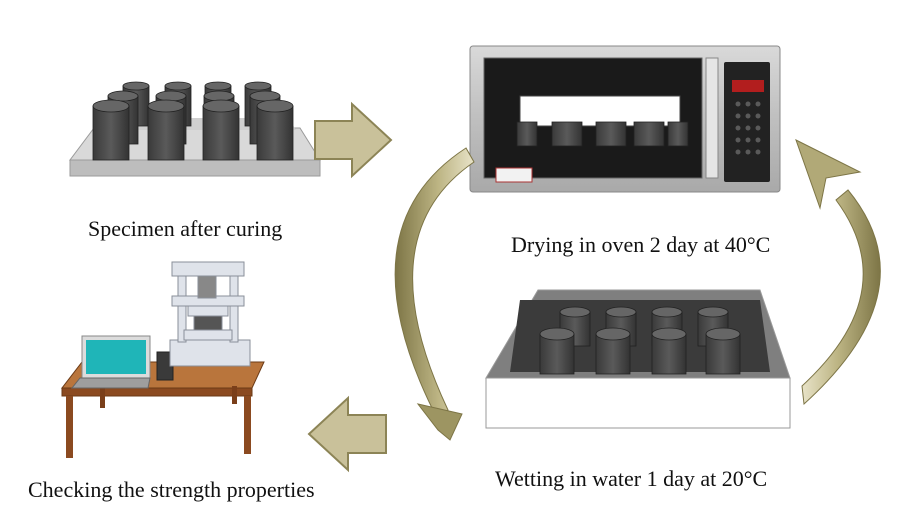 The height and width of the screenshot is (522, 912). I want to click on arrow-curing-to-oven, so click(353, 140).